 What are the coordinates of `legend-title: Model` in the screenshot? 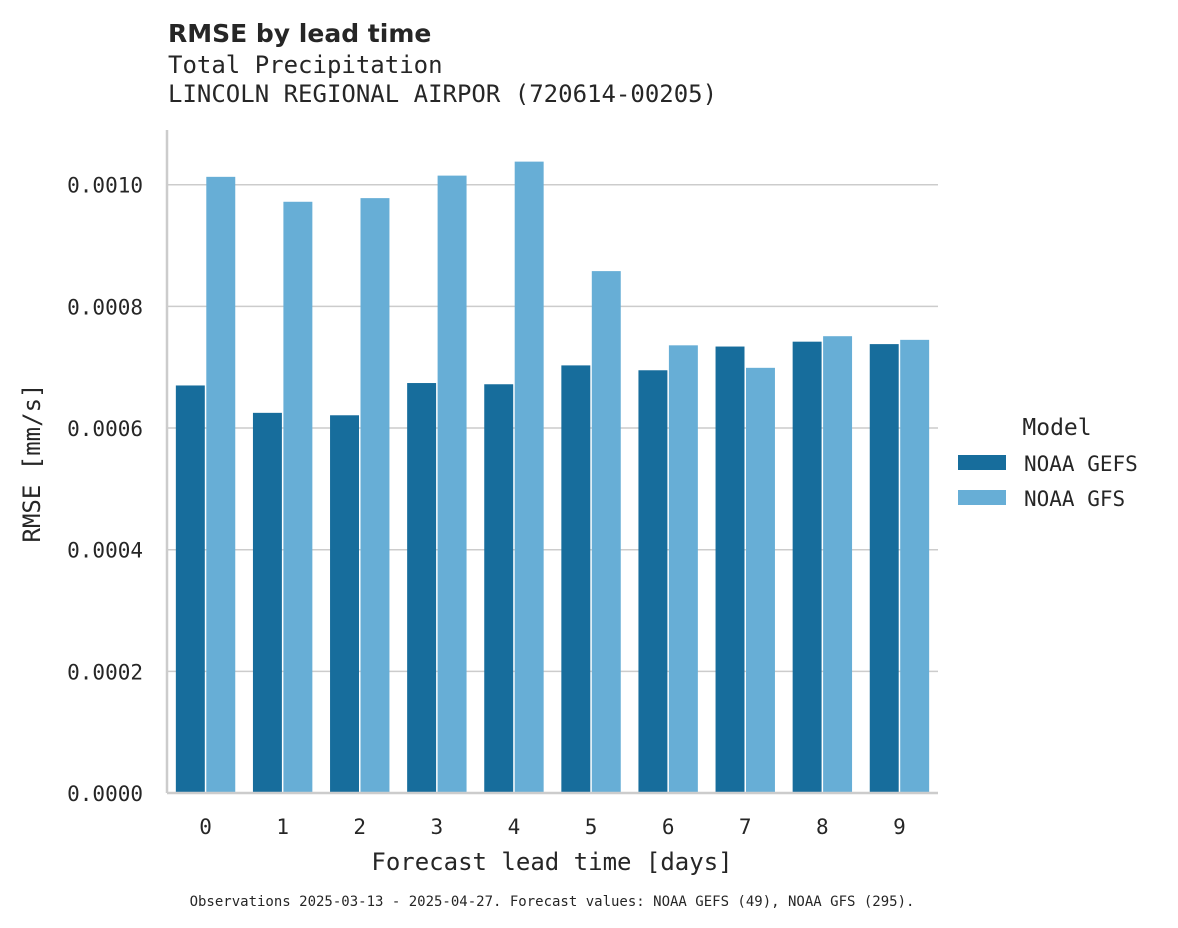 It's located at (1056, 428).